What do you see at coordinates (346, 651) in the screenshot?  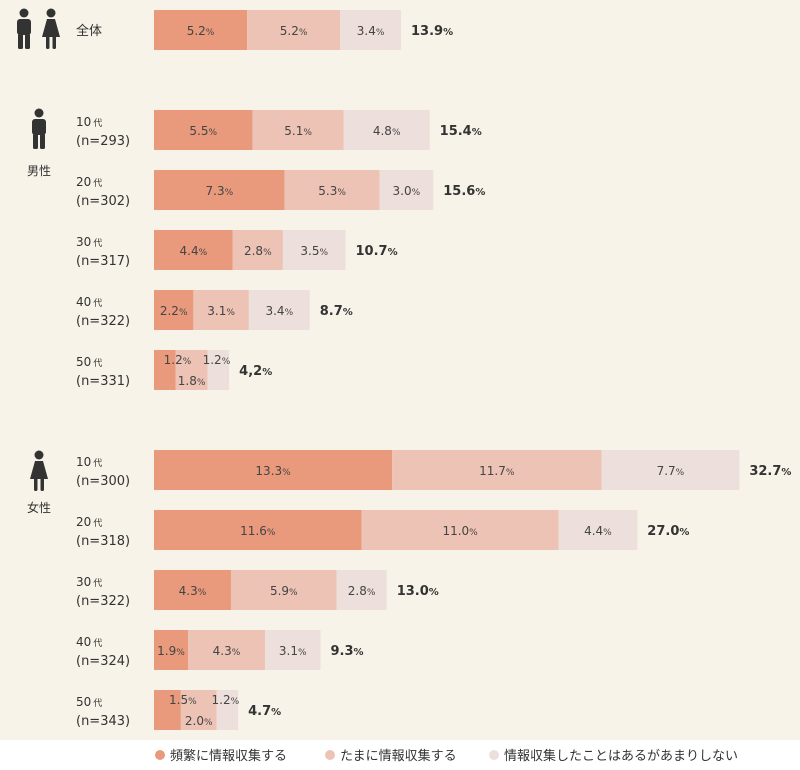 I see `total-label: 9.3%` at bounding box center [346, 651].